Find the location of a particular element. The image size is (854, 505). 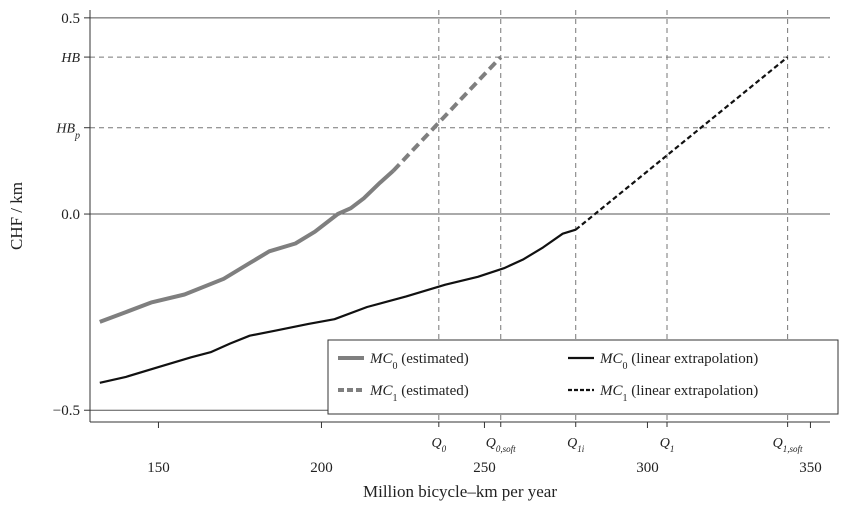

y-tick-label-1: 0.0 is located at coordinates (70, 215).